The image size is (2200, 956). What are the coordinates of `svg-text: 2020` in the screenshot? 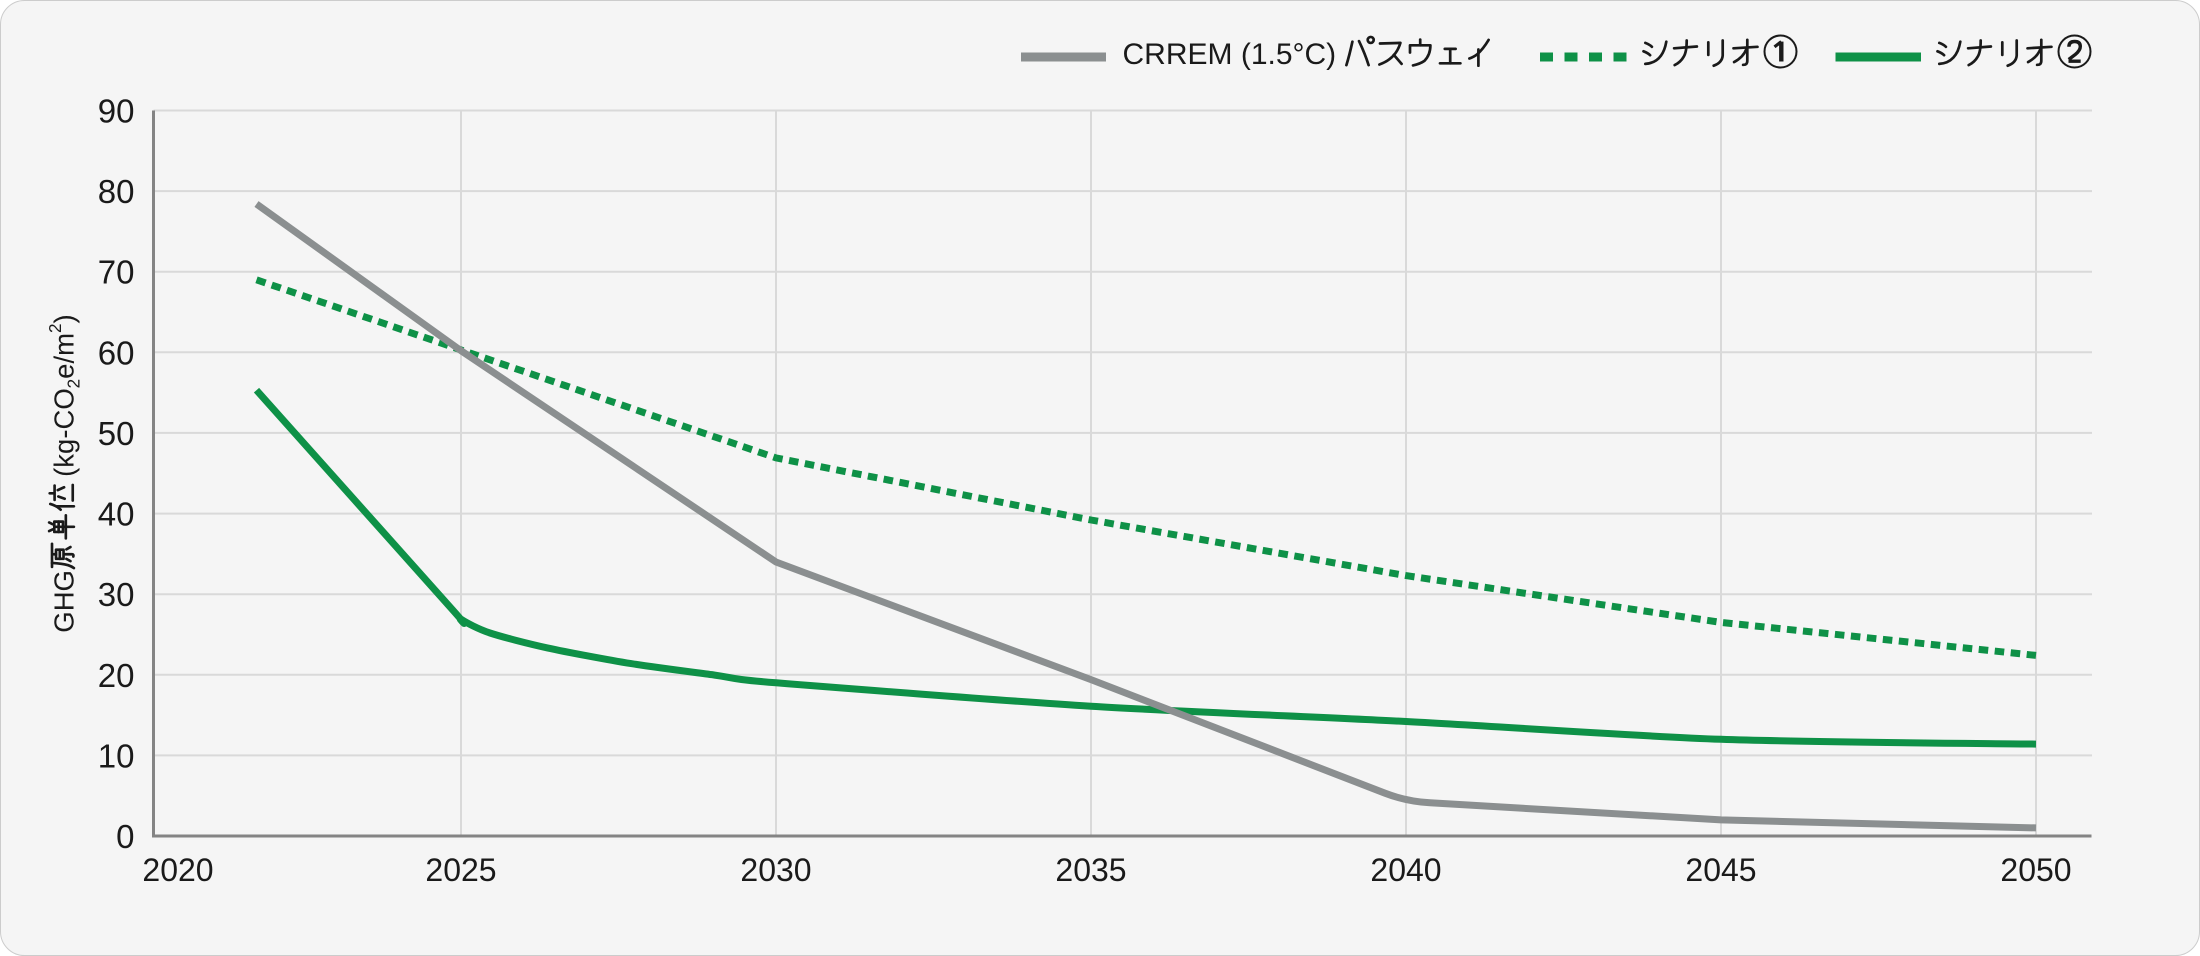 It's located at (177, 870).